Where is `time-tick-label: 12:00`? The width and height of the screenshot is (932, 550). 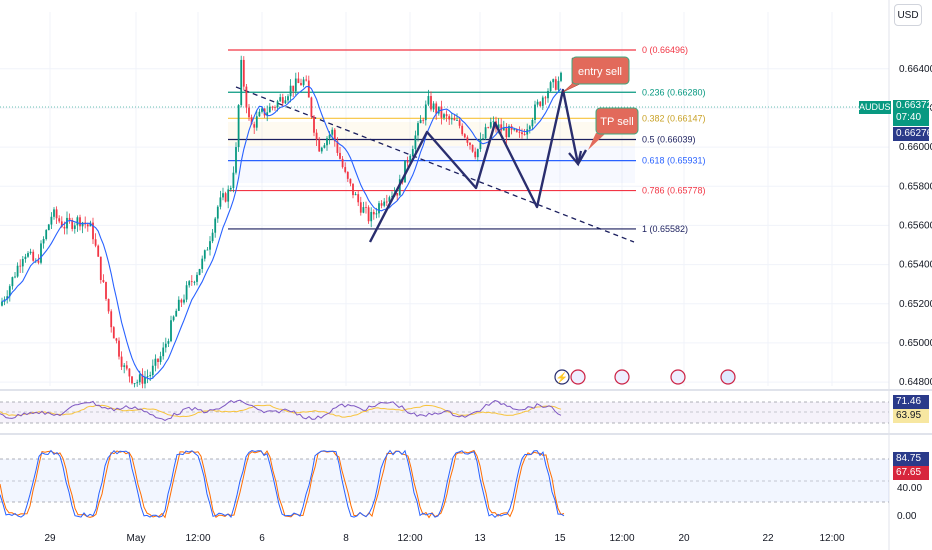 time-tick-label: 12:00 is located at coordinates (197, 538).